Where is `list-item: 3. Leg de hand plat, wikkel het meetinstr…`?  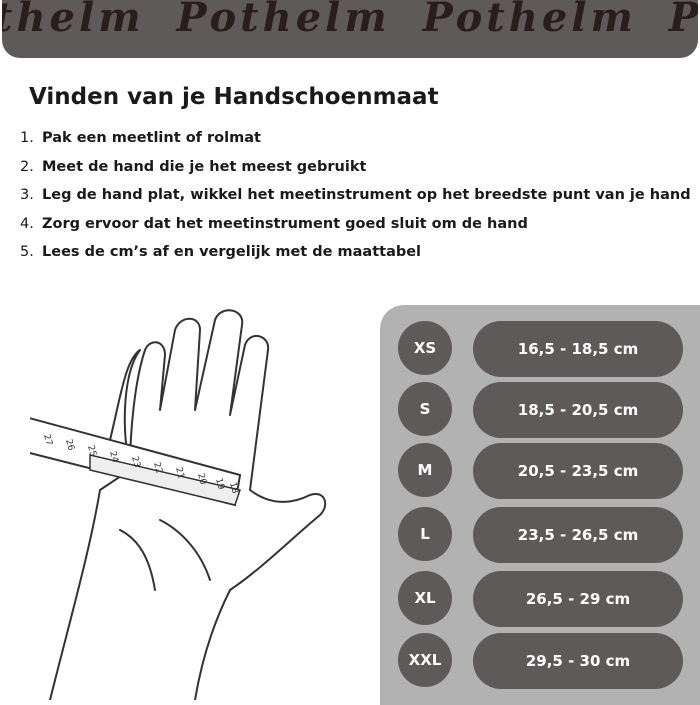
list-item: 3. Leg de hand plat, wikkel het meetinstr… is located at coordinates (355, 201).